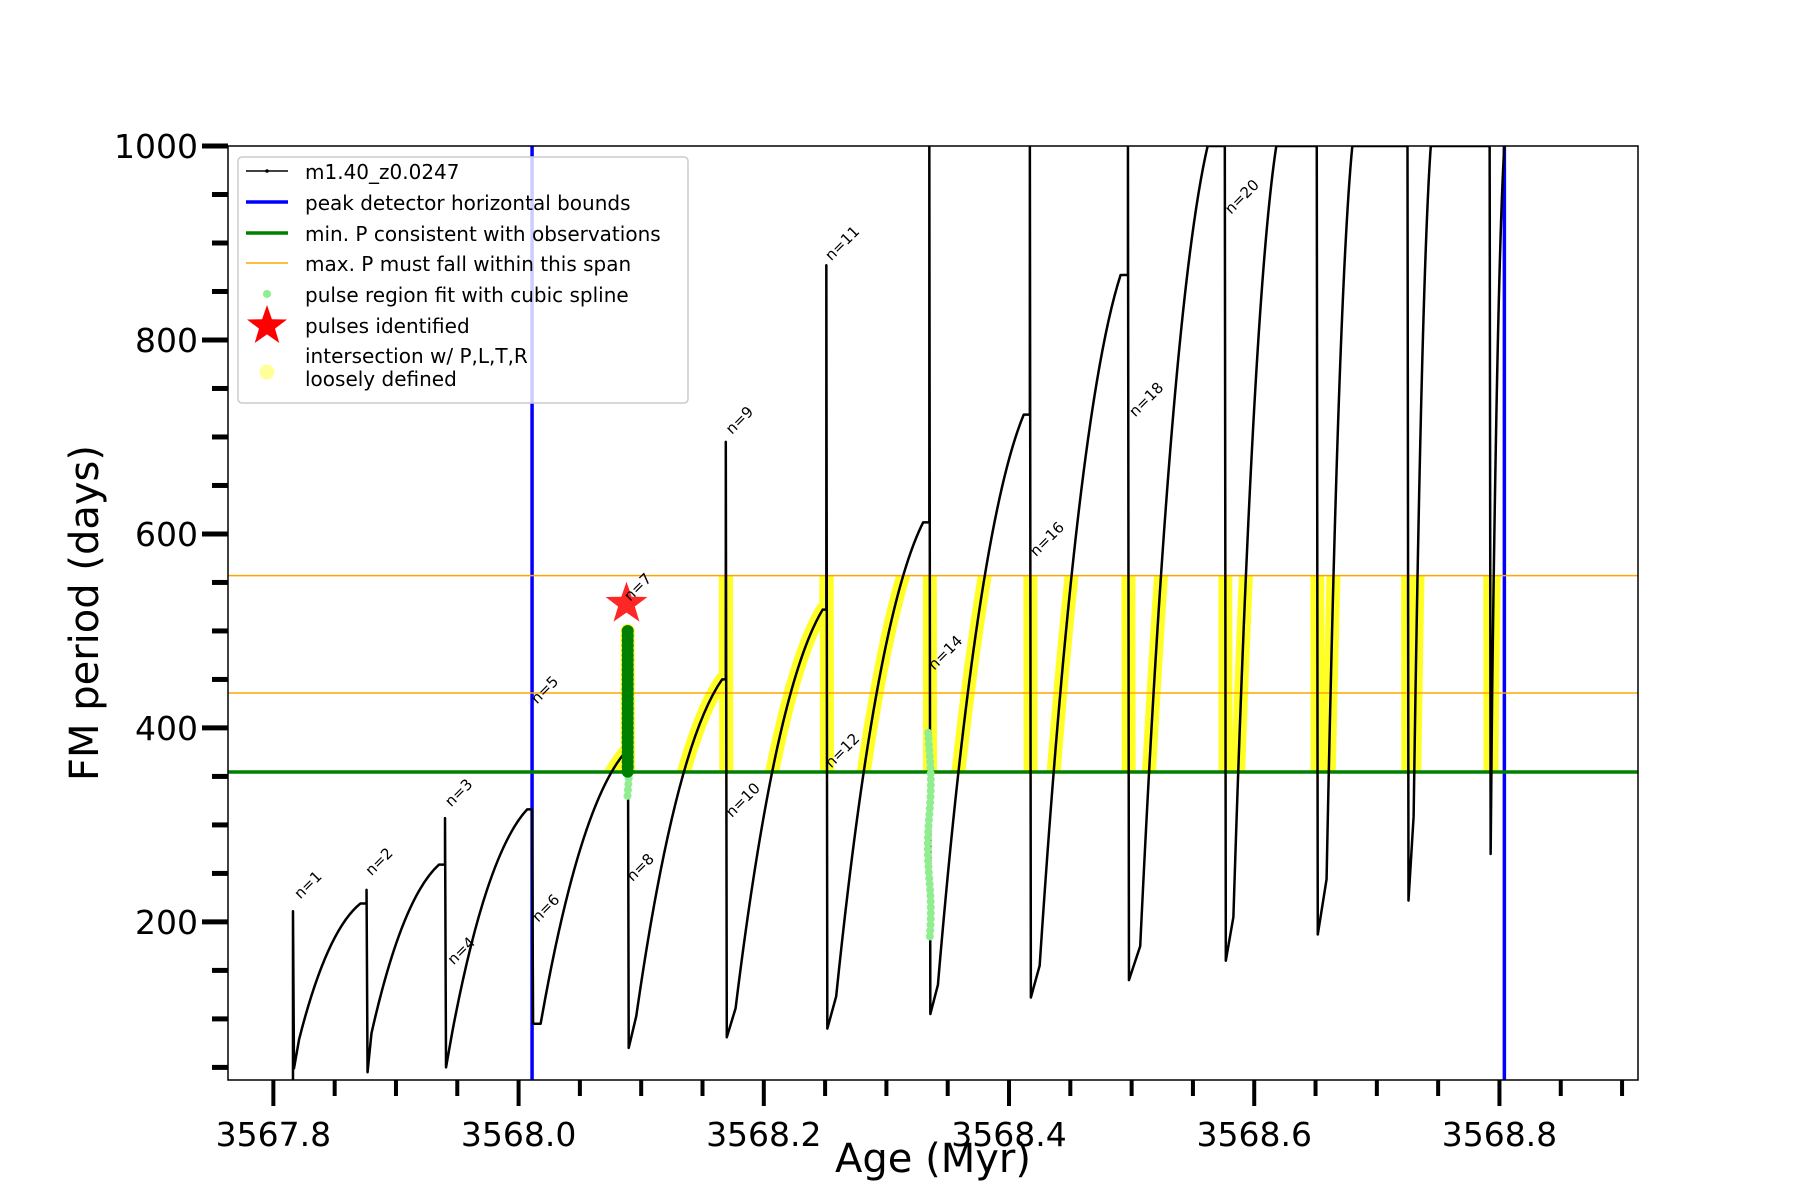 Image resolution: width=1800 pixels, height=1200 pixels. Describe the element at coordinates (387, 326) in the screenshot. I see `legend-pulses-label: pulses identified` at that location.